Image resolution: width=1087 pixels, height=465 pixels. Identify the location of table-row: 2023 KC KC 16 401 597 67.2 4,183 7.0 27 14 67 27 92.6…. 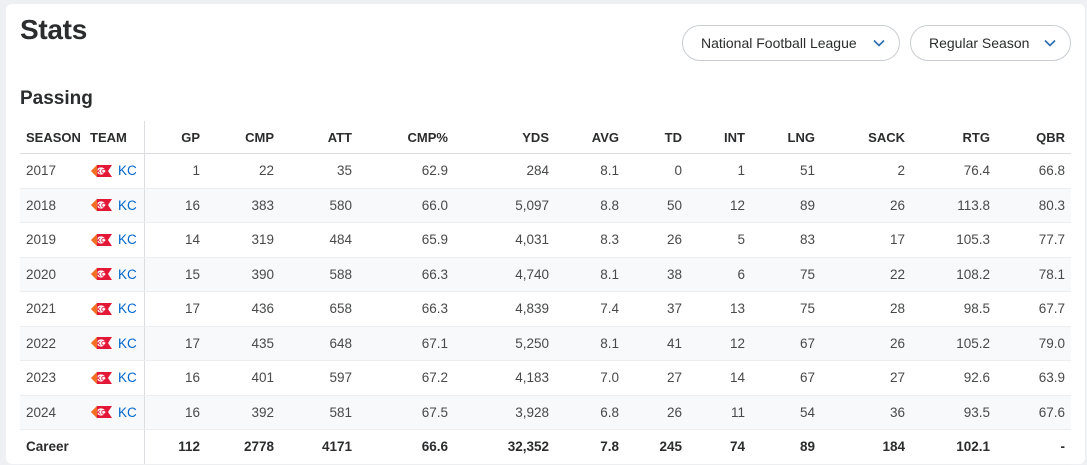
(545, 378).